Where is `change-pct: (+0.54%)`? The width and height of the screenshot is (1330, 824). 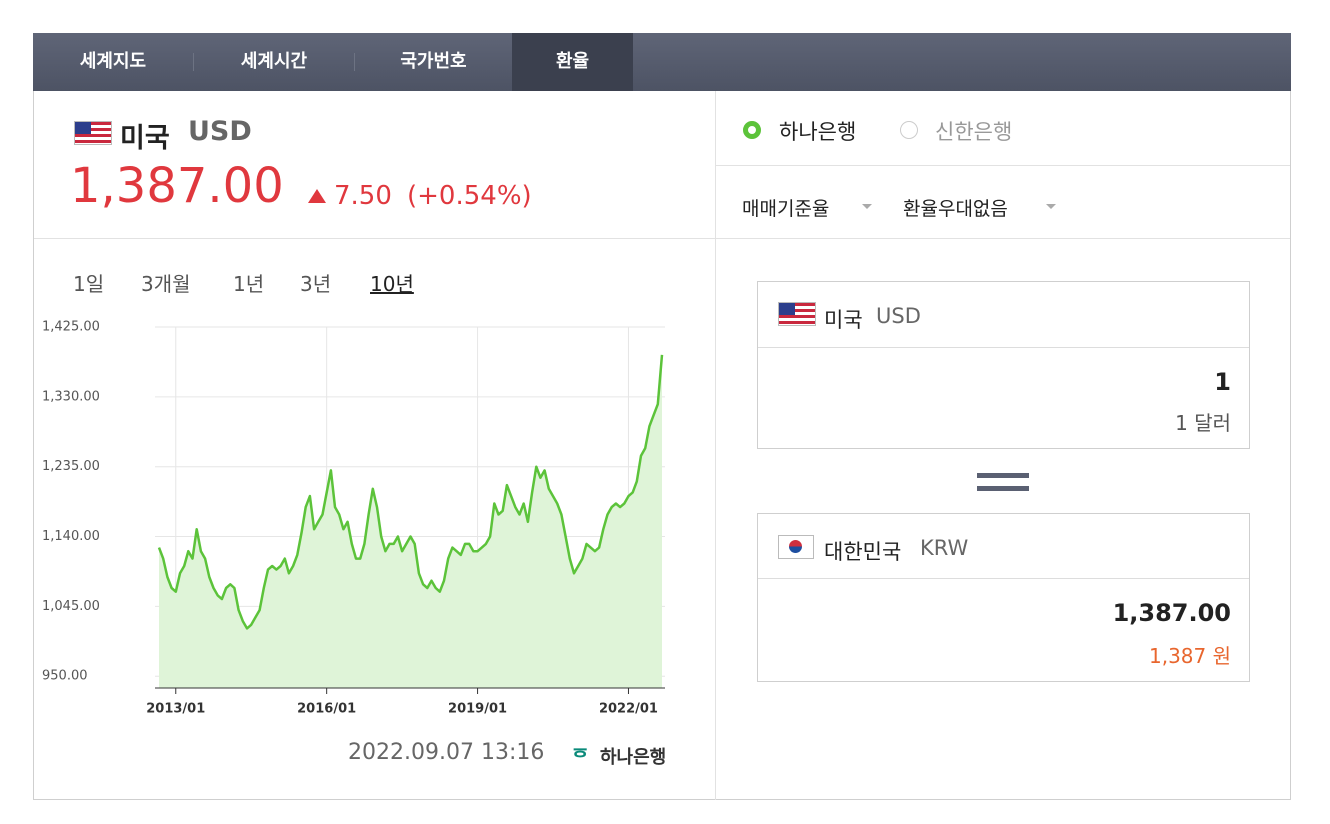 change-pct: (+0.54%) is located at coordinates (469, 196).